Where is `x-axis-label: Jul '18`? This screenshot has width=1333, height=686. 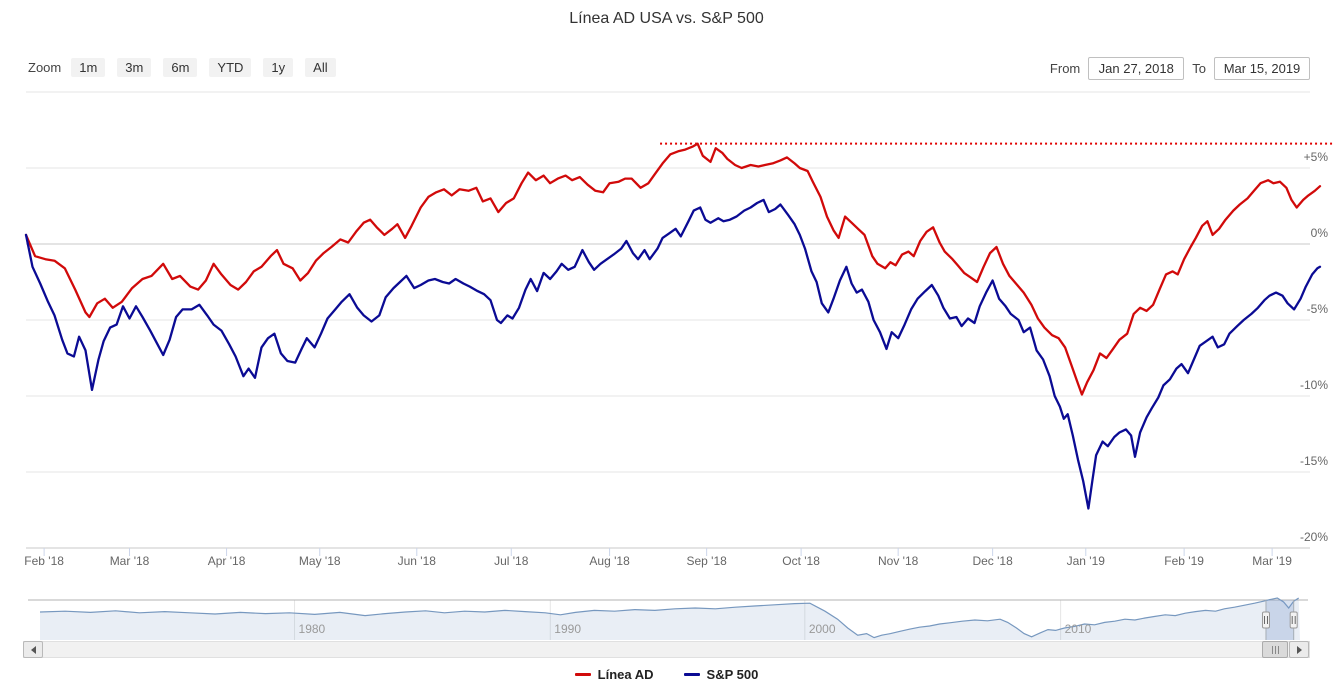 x-axis-label: Jul '18 is located at coordinates (511, 561).